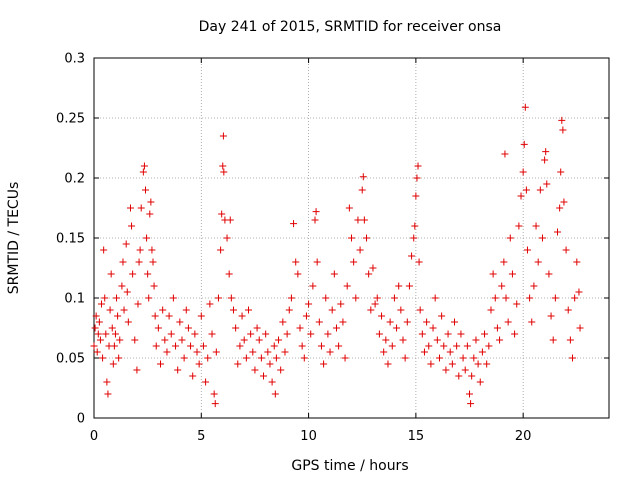  I want to click on y-tick-label: 0.25, so click(70, 119).